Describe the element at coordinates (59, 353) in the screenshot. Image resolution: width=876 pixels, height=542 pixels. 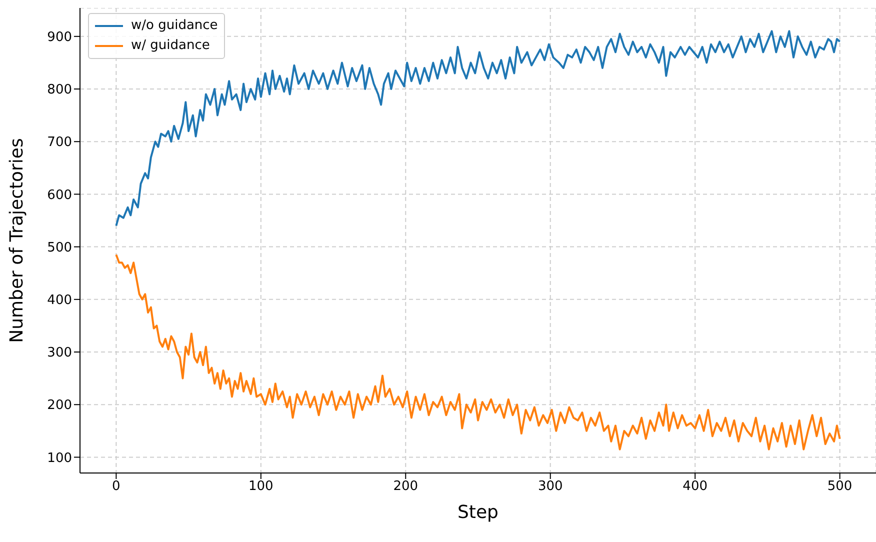
I see `y-tick-label: 300` at that location.